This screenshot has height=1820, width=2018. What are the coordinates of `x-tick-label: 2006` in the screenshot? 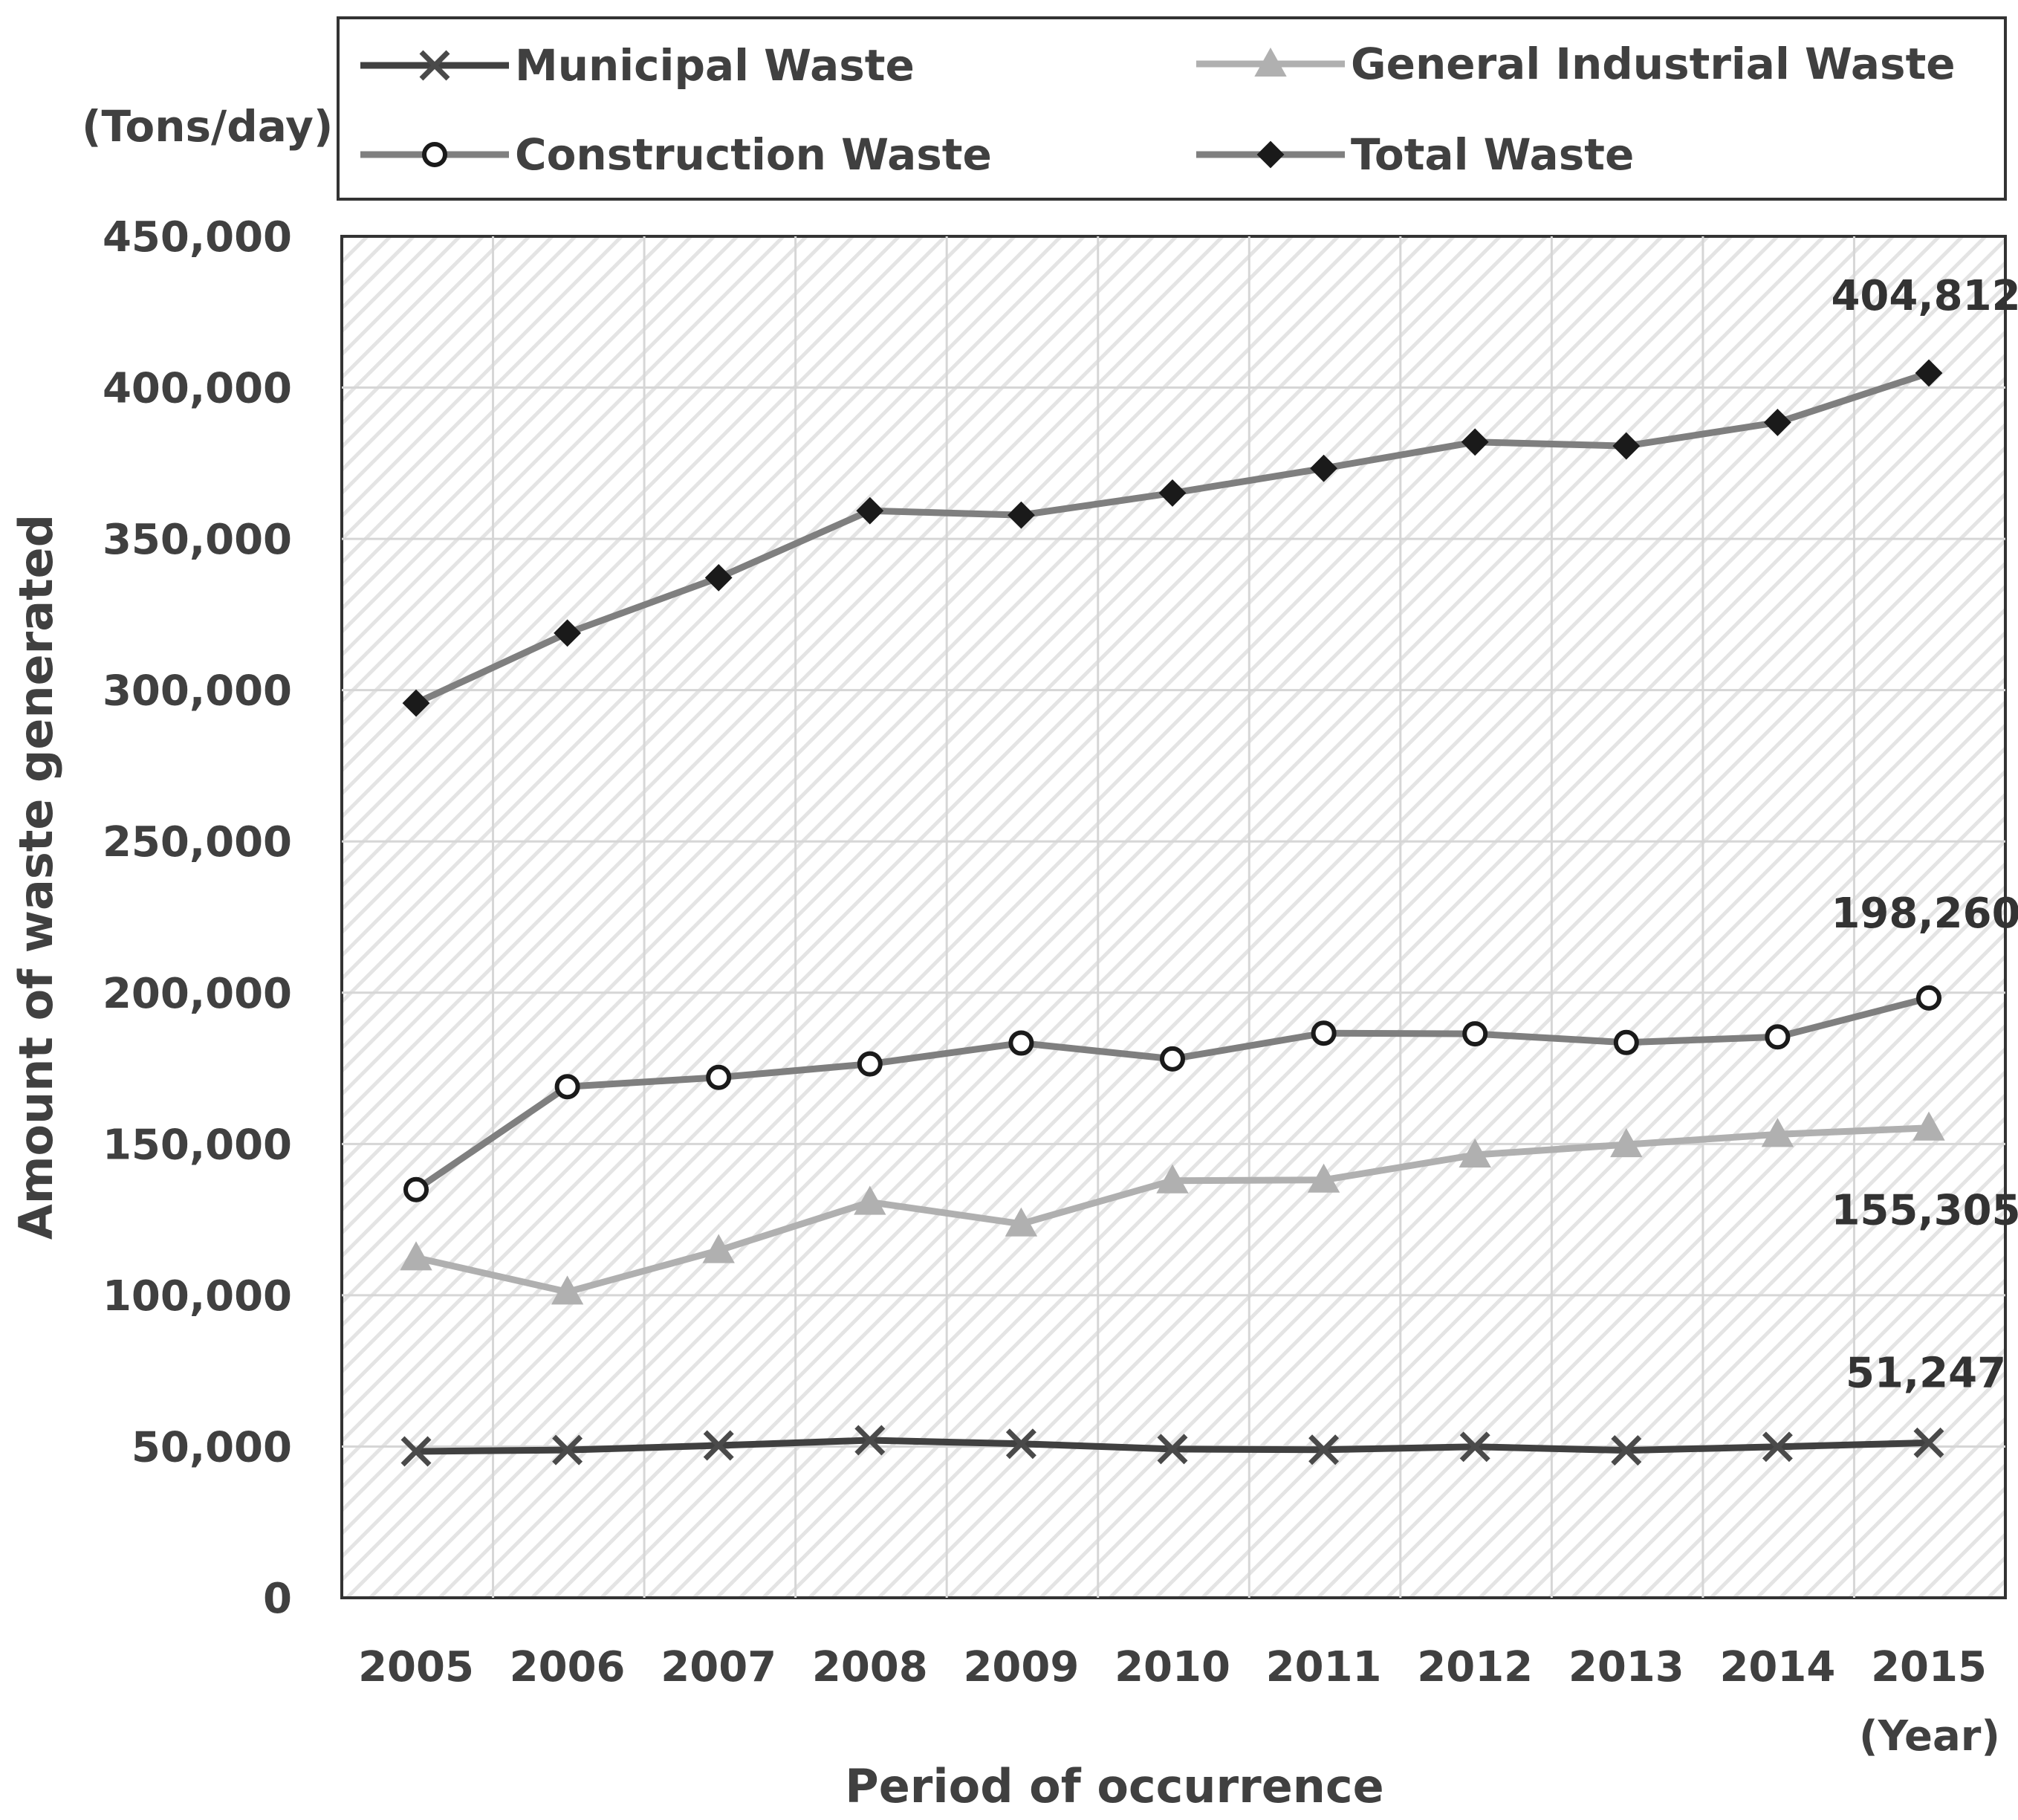 It's located at (568, 1667).